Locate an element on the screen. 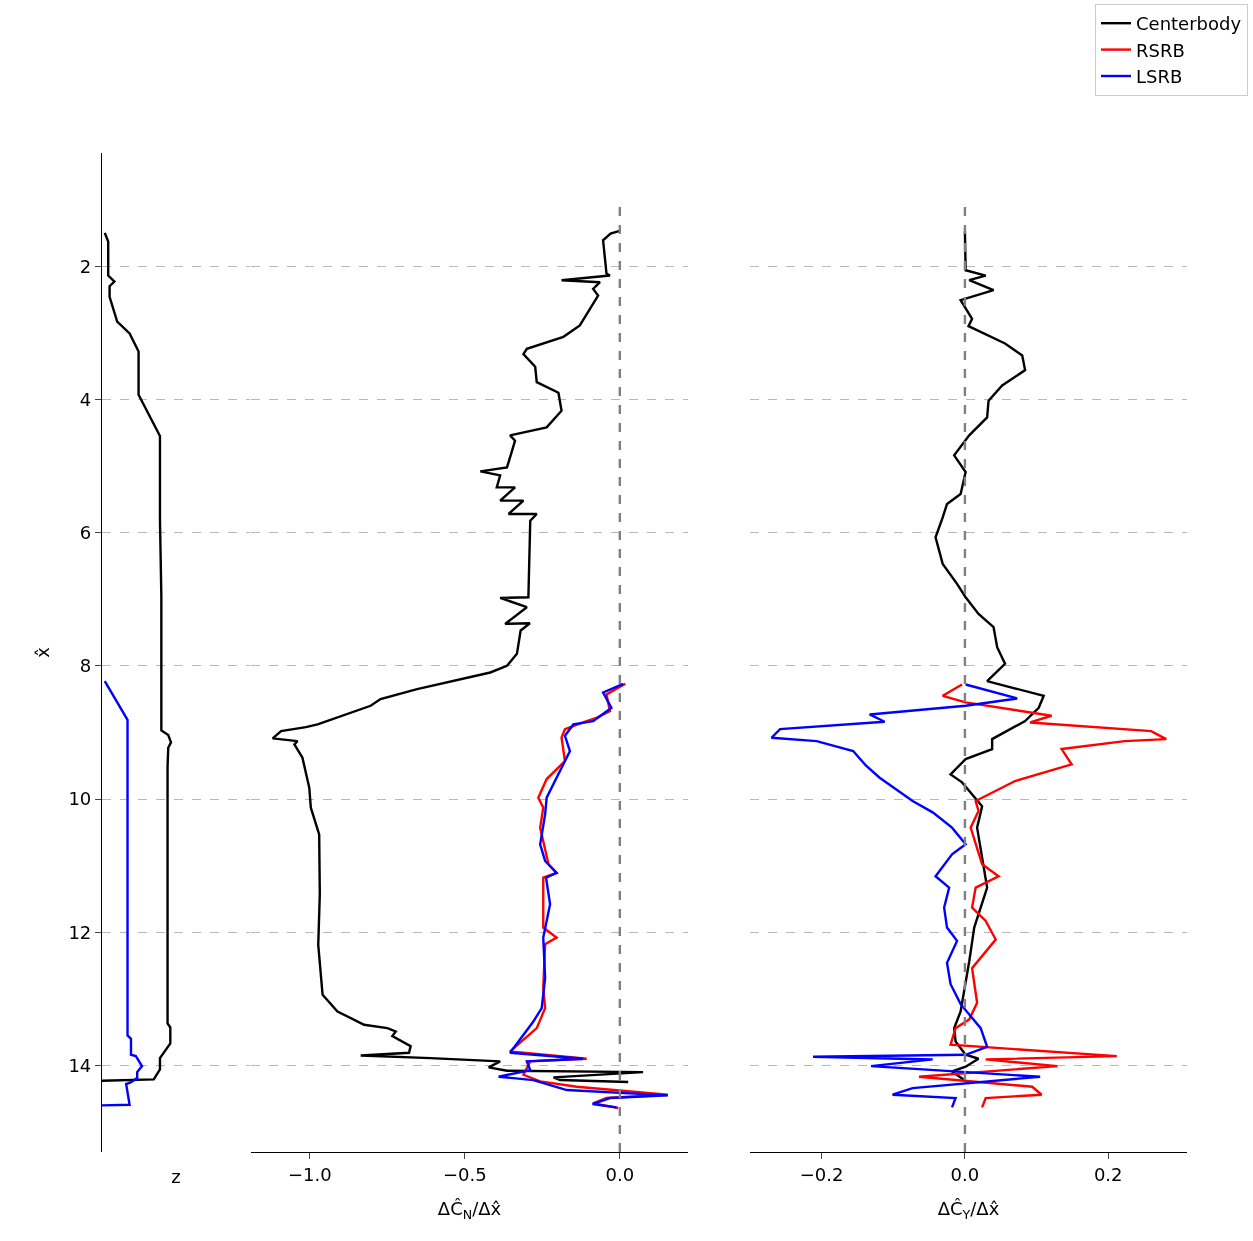  x-tick-label: −1.0 is located at coordinates (310, 1174).